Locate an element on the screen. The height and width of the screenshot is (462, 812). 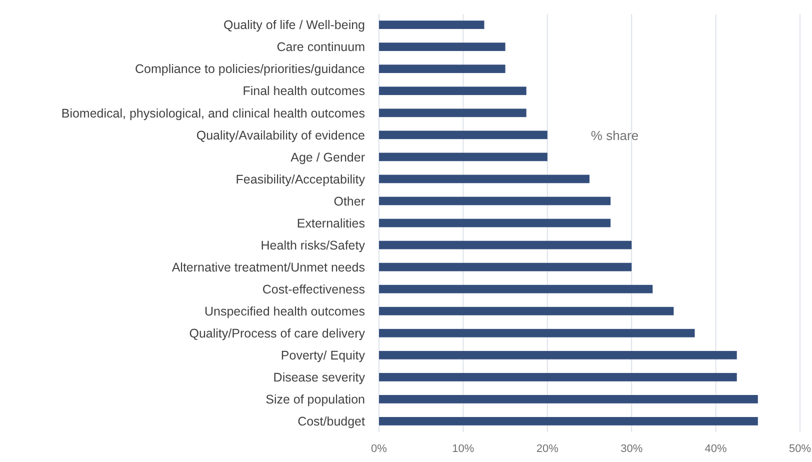
y-tick-label: Age / Gender is located at coordinates (327, 157).